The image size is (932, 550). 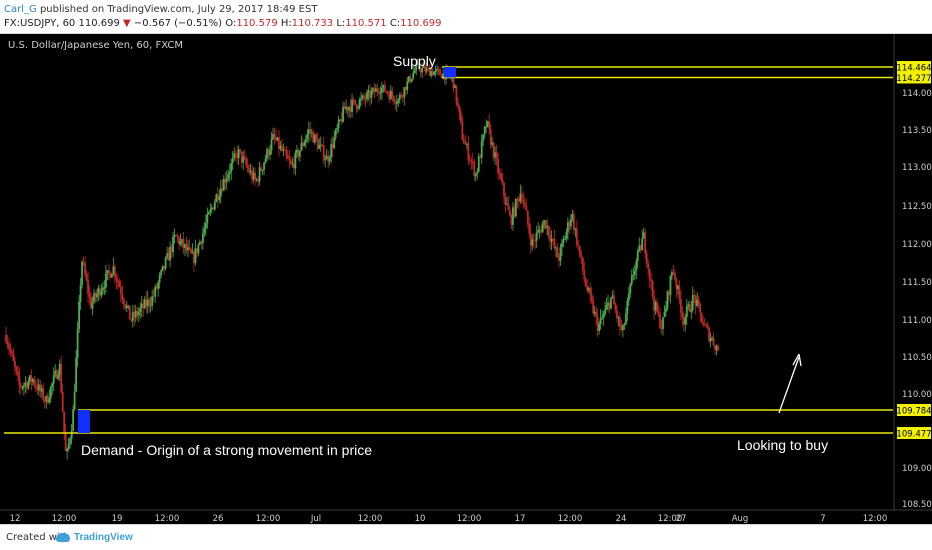 I want to click on x-tick-label: 27, so click(x=681, y=519).